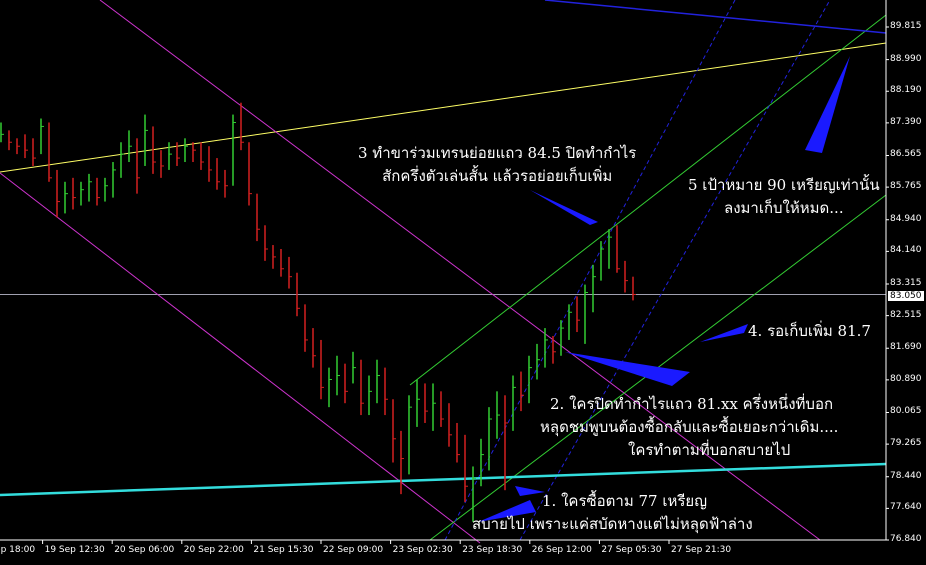  I want to click on x-tick-label: 27 Sep 05:30, so click(631, 550).